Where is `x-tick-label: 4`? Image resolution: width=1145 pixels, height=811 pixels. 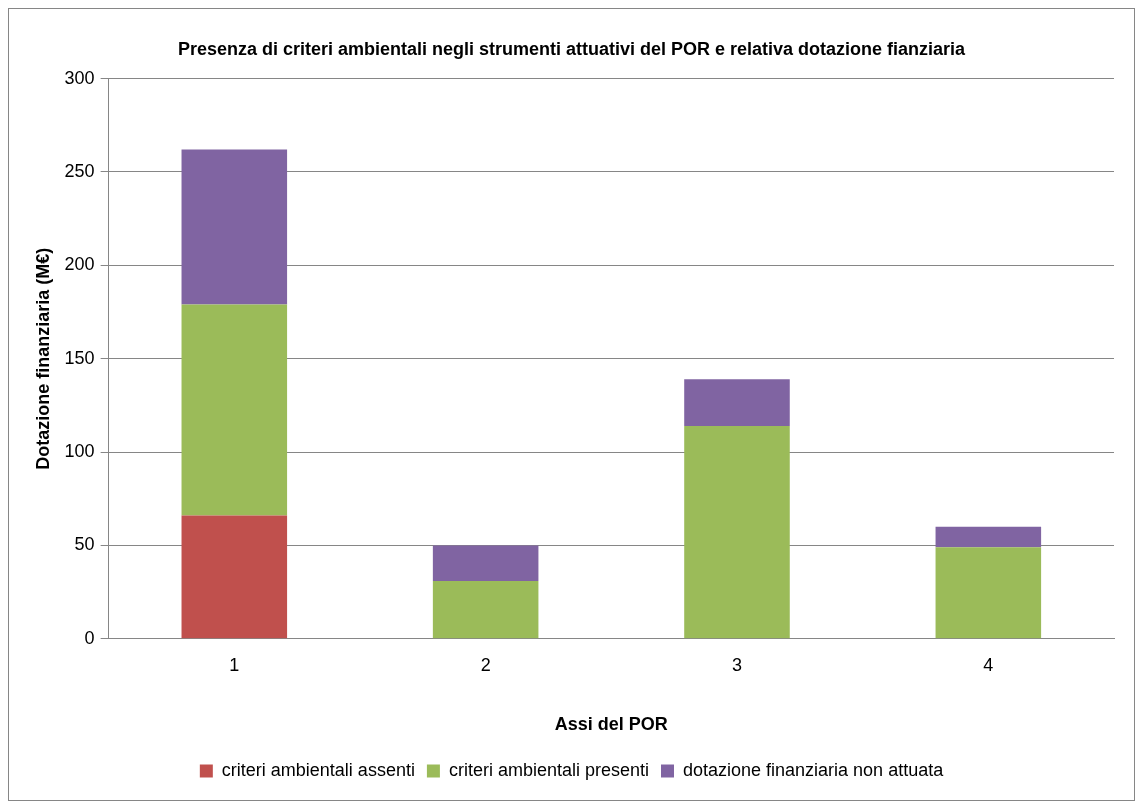
x-tick-label: 4 is located at coordinates (988, 664).